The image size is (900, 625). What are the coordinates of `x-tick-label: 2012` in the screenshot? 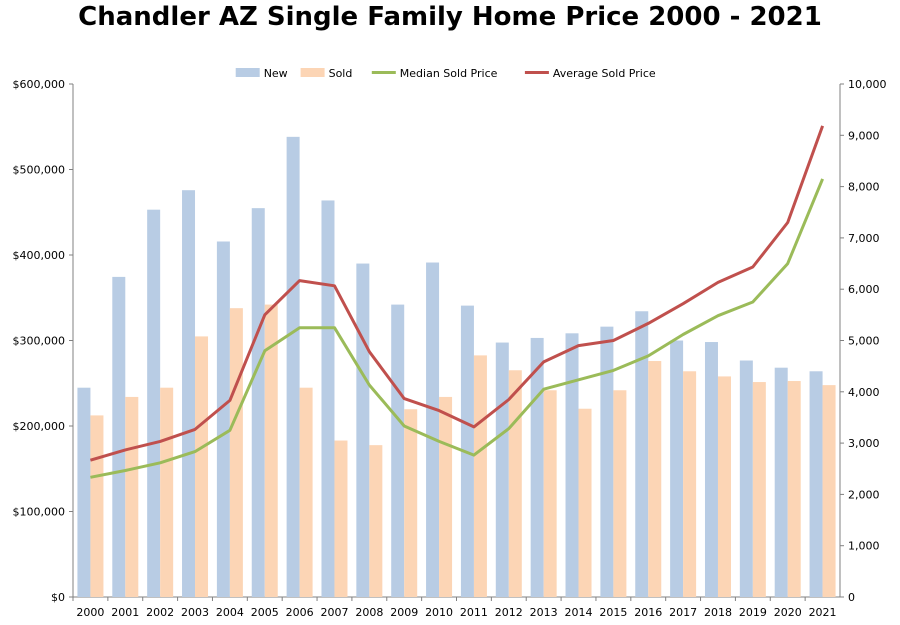 It's located at (509, 612).